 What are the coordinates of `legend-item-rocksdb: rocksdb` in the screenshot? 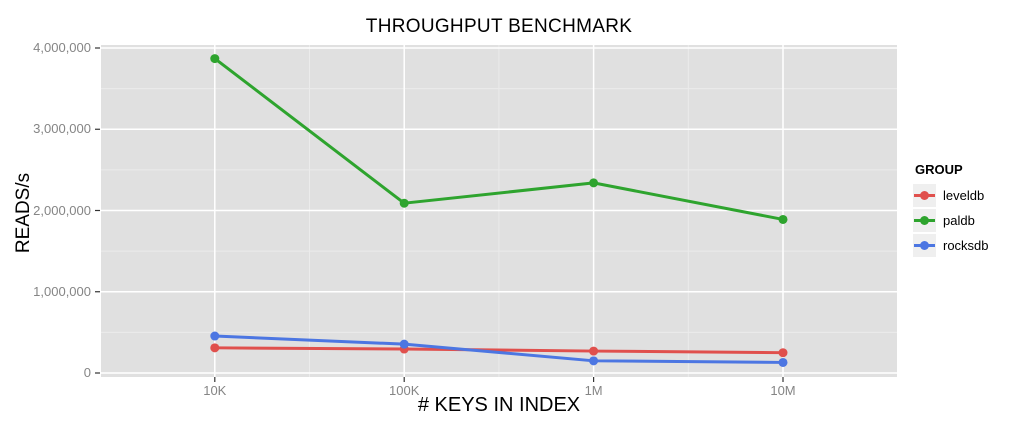 It's located at (968, 245).